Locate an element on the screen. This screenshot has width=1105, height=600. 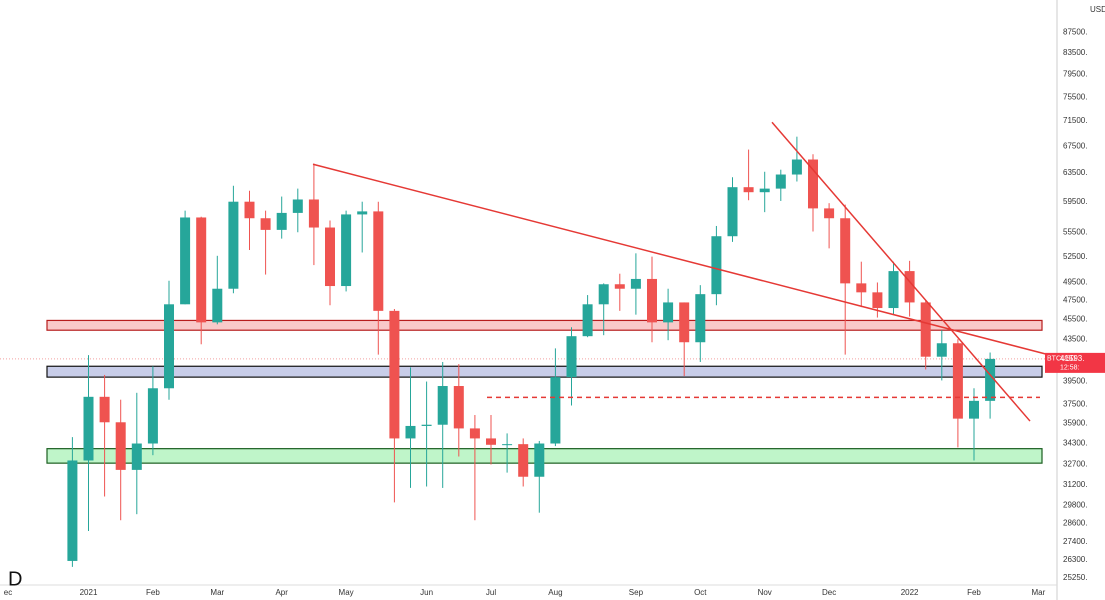
price-label-box is located at coordinates (1075, 362).